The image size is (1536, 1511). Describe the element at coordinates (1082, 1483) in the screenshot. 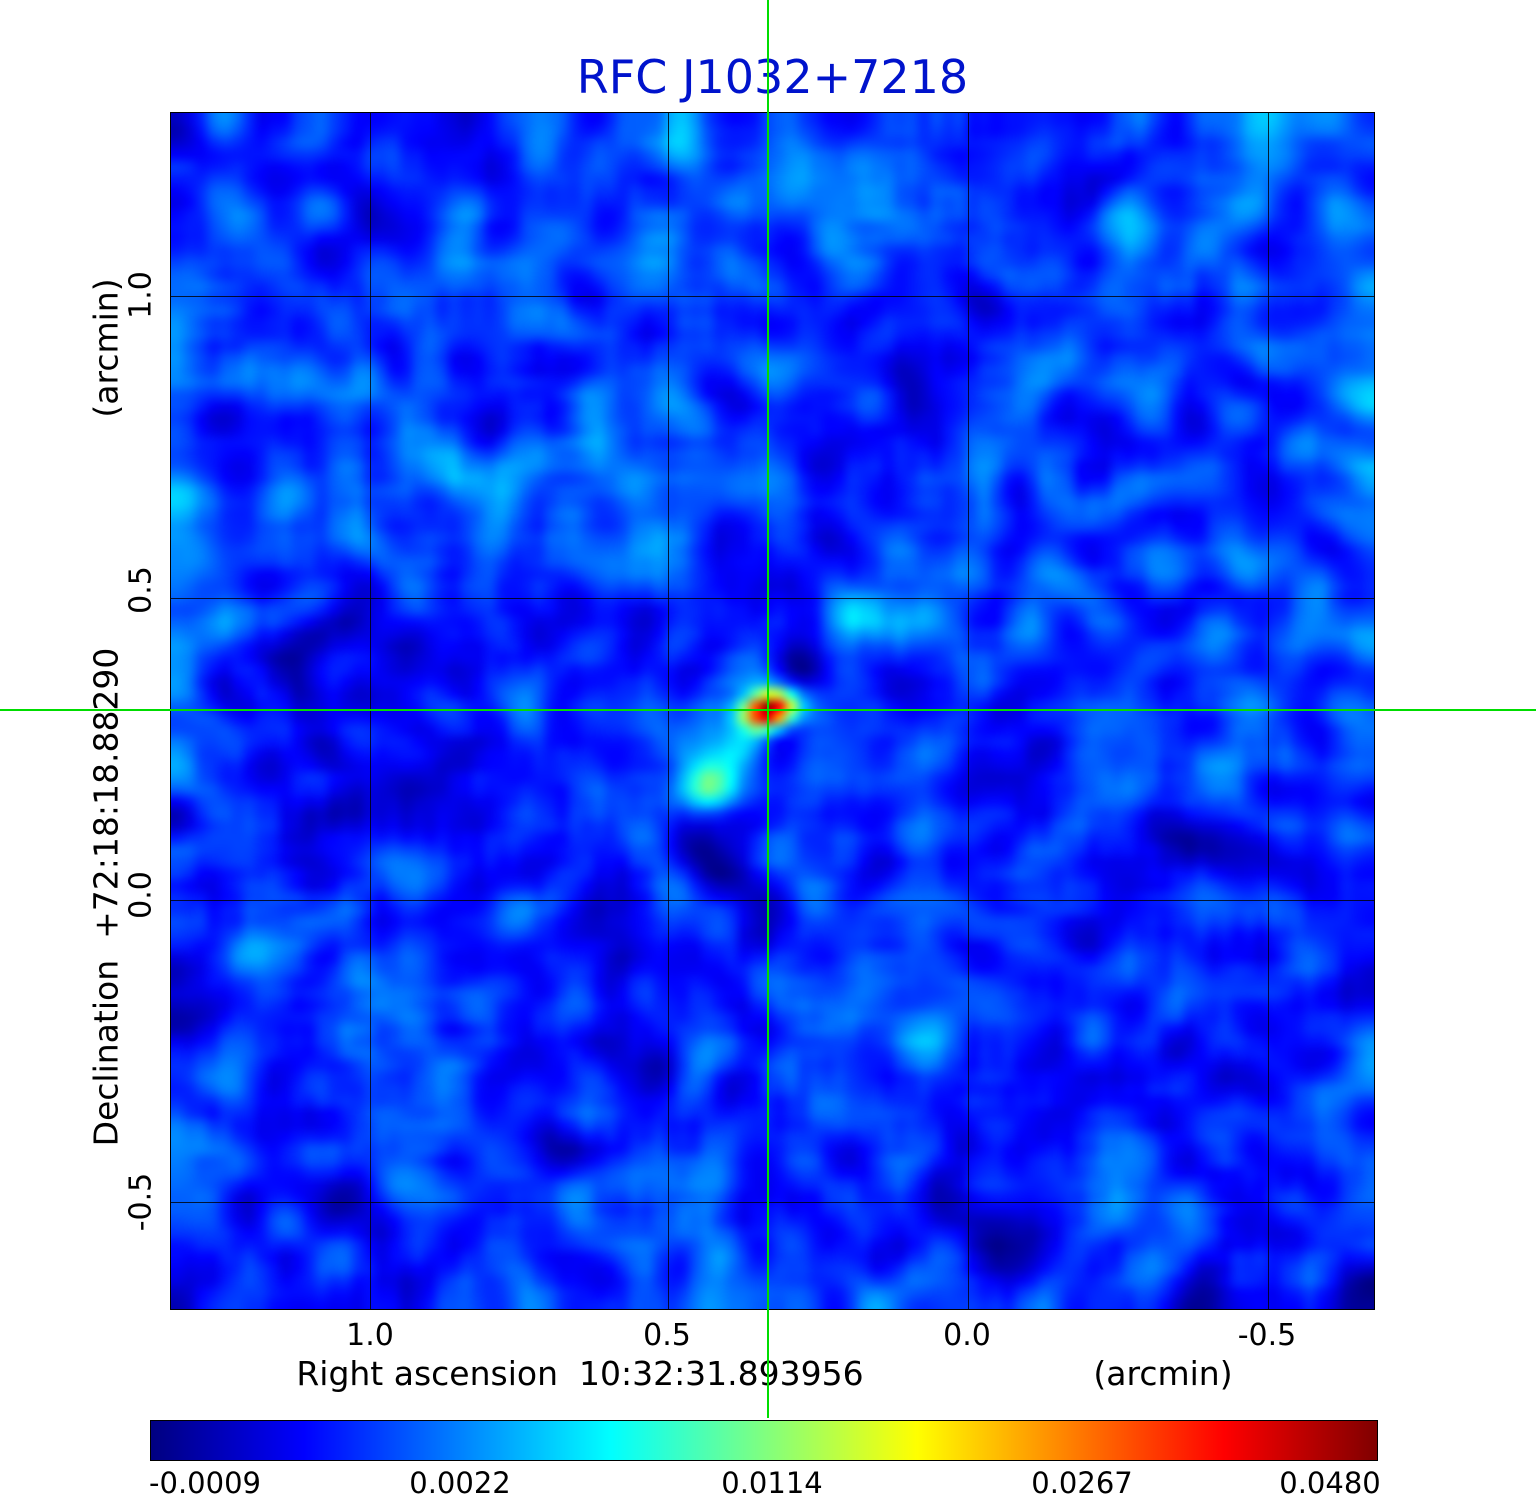

I see `colorbar-tick-label: 0.0267` at that location.